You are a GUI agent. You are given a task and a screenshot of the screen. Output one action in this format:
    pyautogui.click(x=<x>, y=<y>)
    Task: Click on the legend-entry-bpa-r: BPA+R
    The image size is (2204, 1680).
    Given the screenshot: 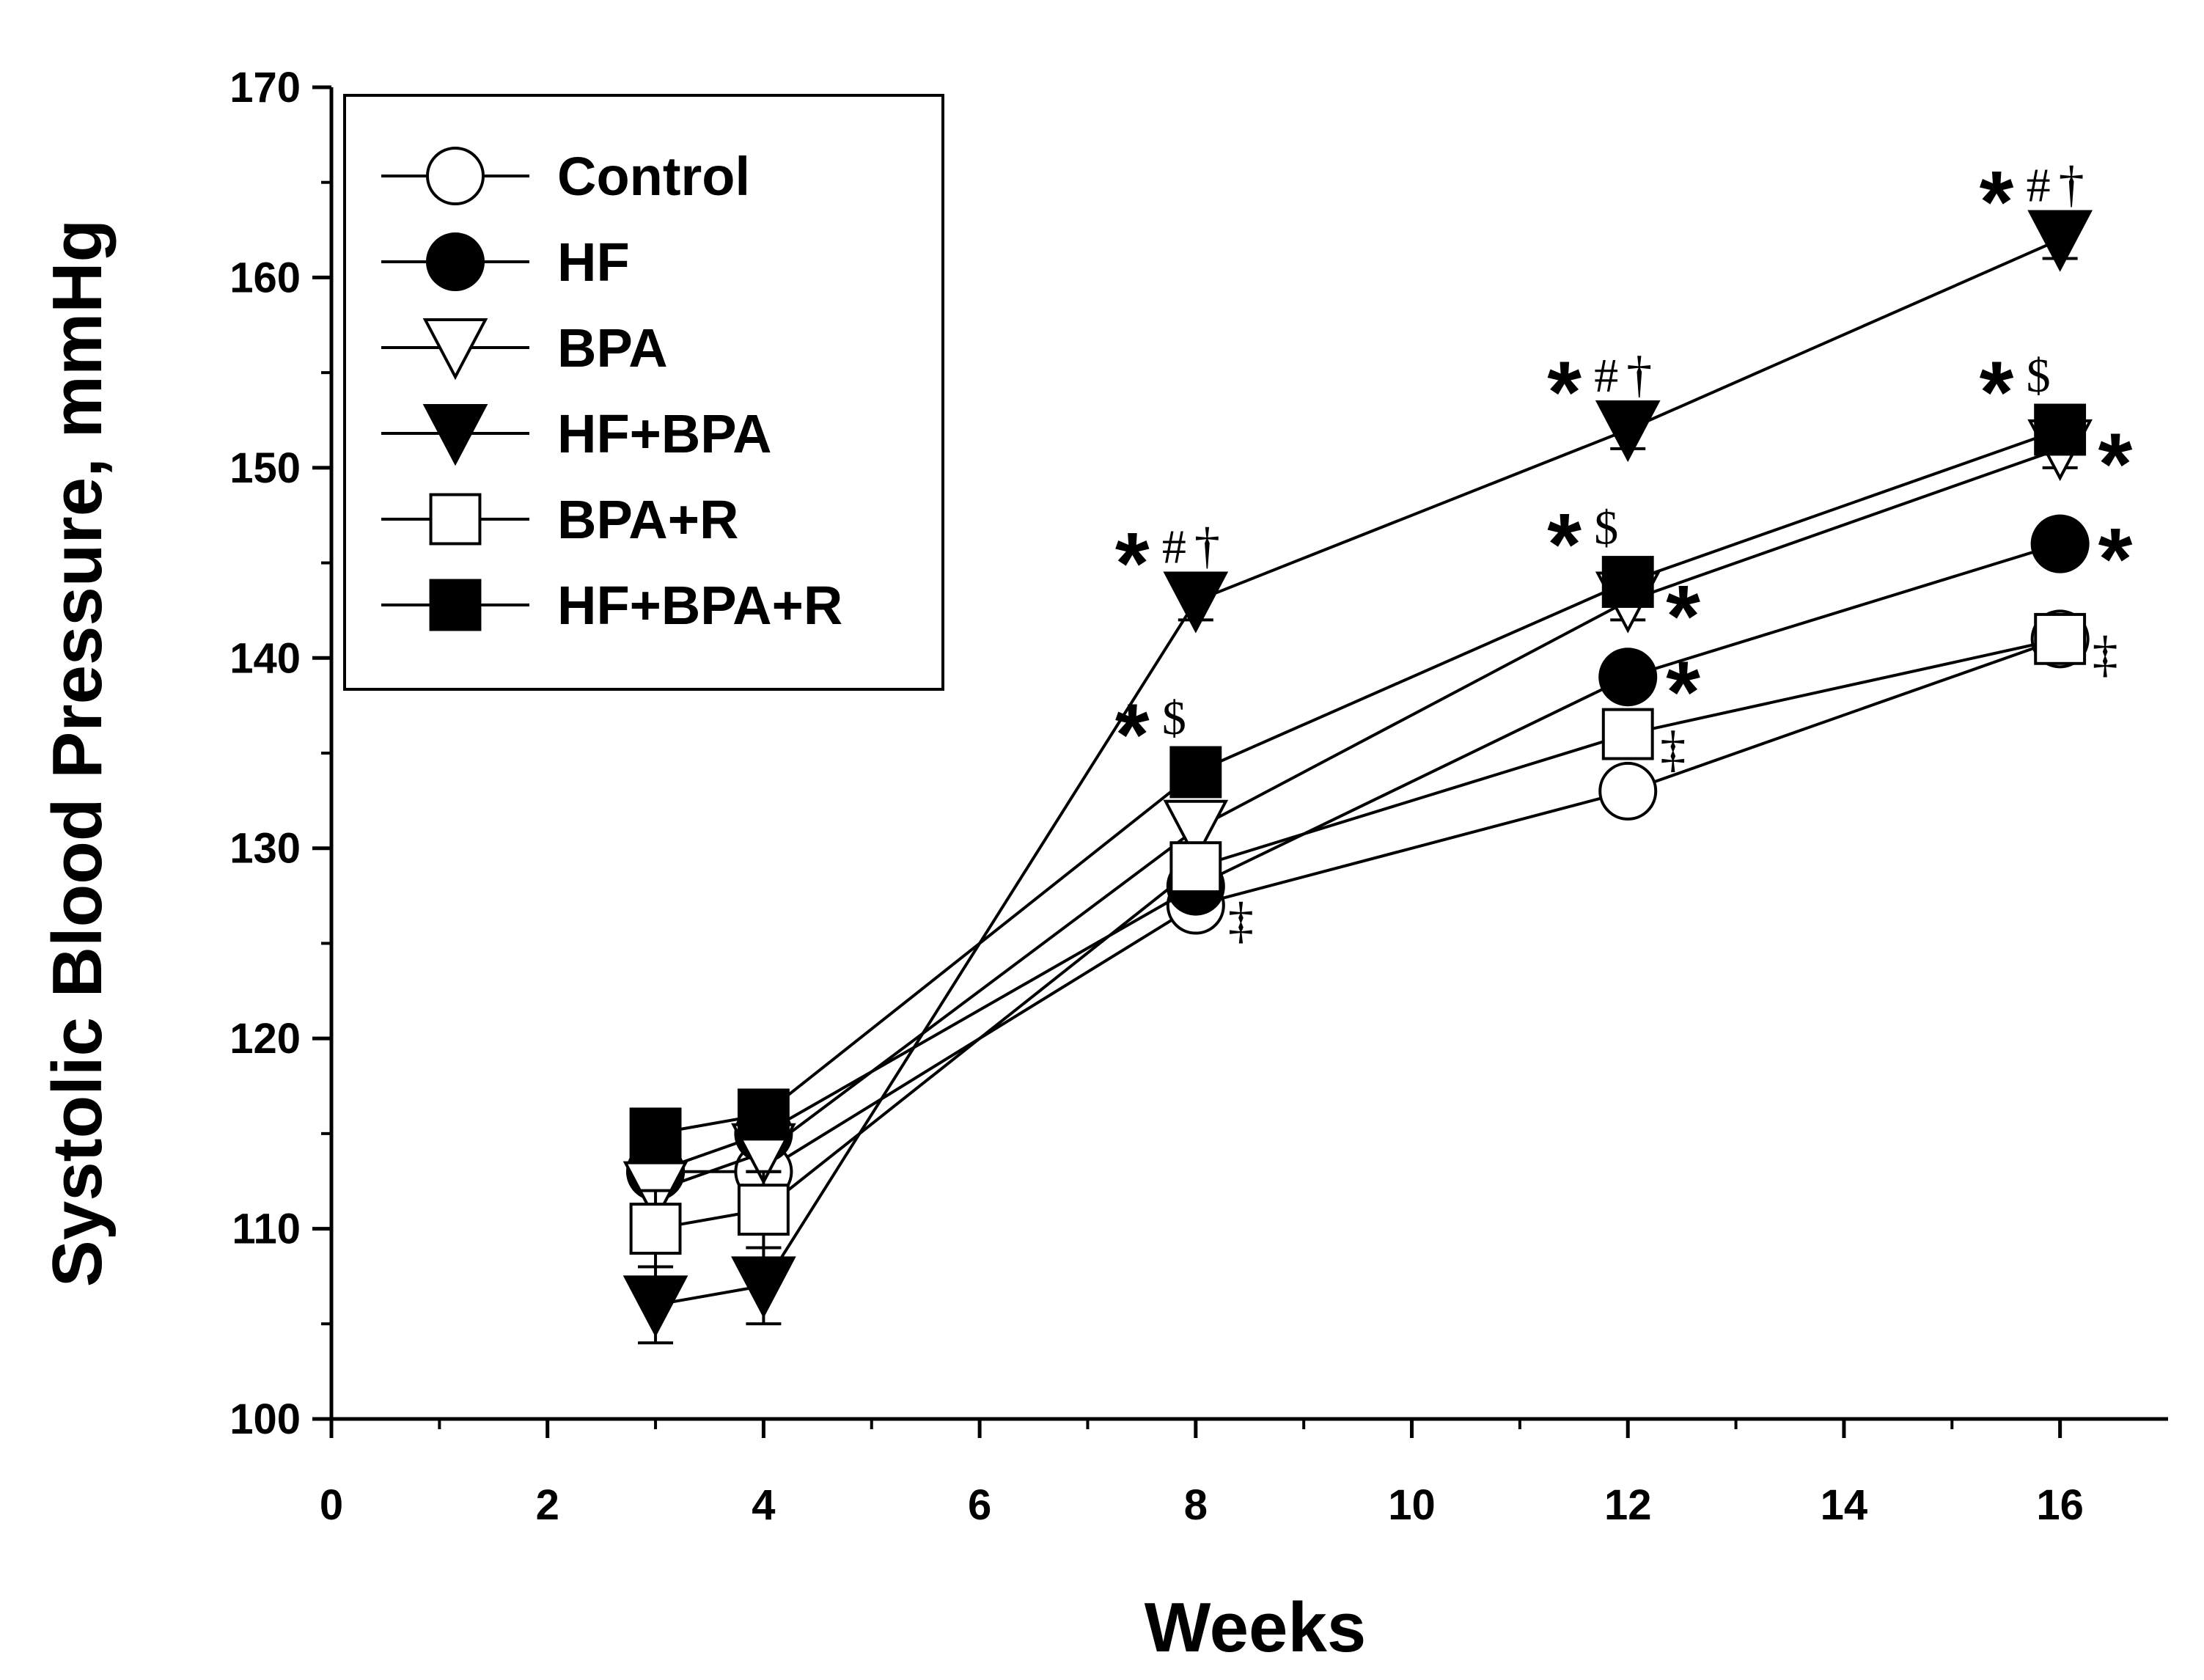 What is the action you would take?
    pyautogui.click(x=559, y=519)
    